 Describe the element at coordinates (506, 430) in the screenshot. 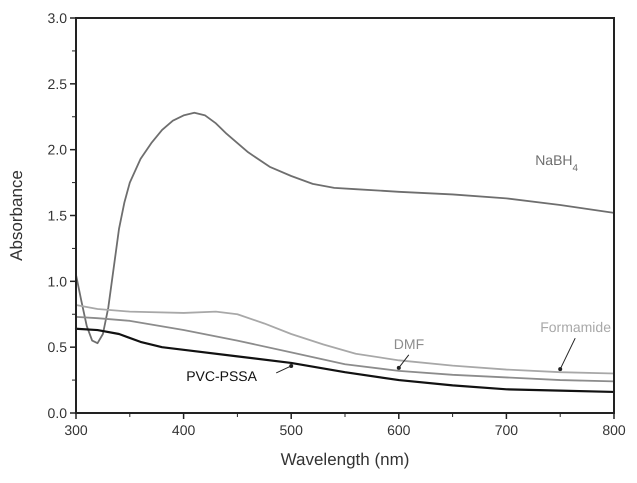

I see `x-tick-label: 700` at that location.